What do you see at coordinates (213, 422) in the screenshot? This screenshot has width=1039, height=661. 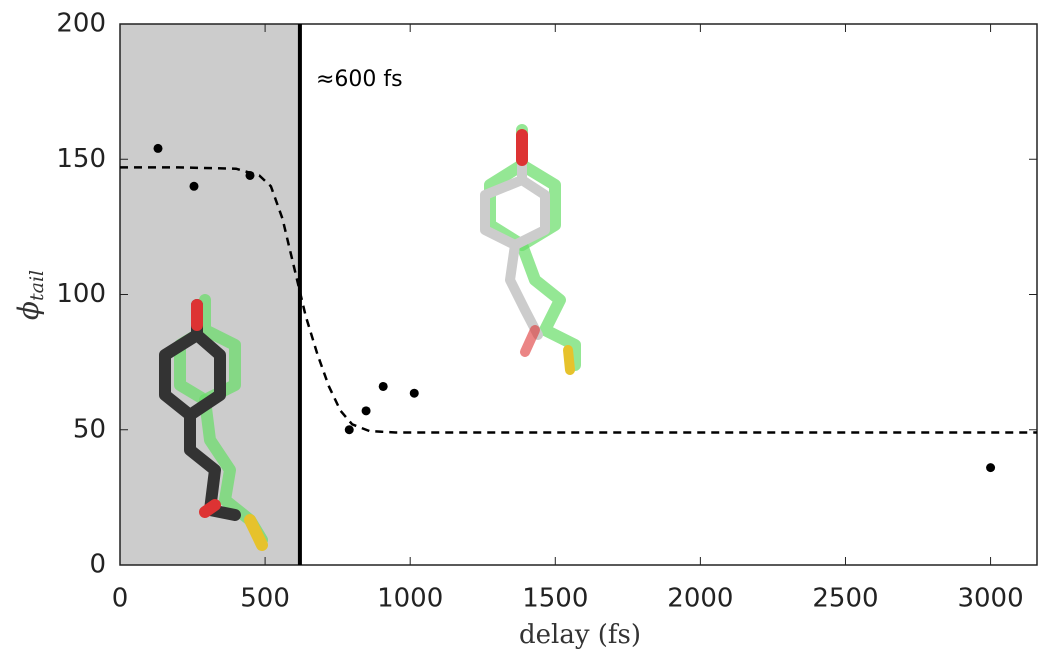 I see `molecule-left` at bounding box center [213, 422].